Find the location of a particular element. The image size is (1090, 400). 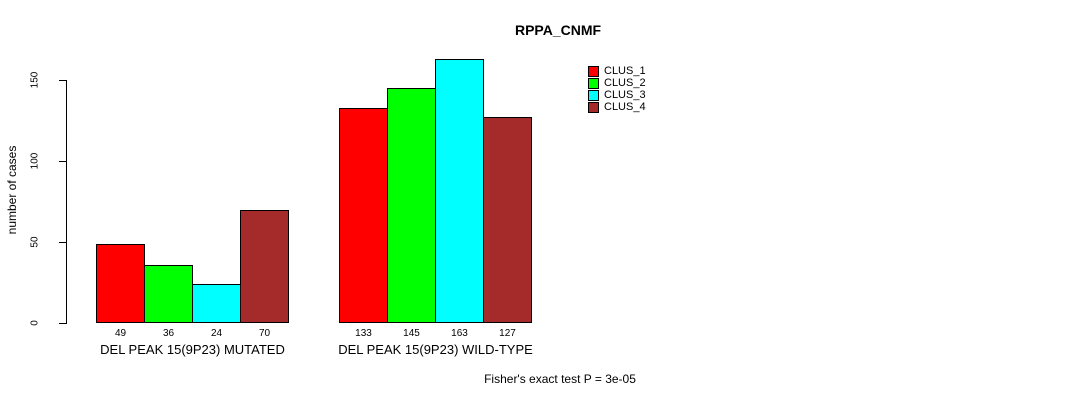

fisher-test-annotation: Fisher's exact test P = 3e-05 is located at coordinates (560, 379).